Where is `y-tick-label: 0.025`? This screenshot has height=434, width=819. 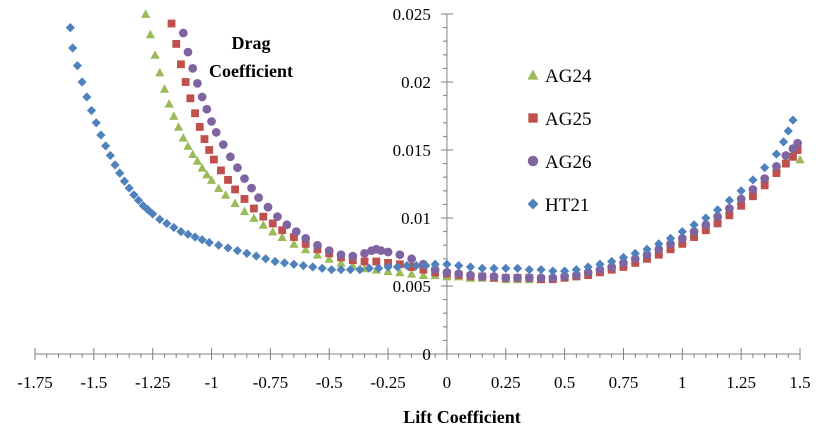
y-tick-label: 0.025 is located at coordinates (412, 14).